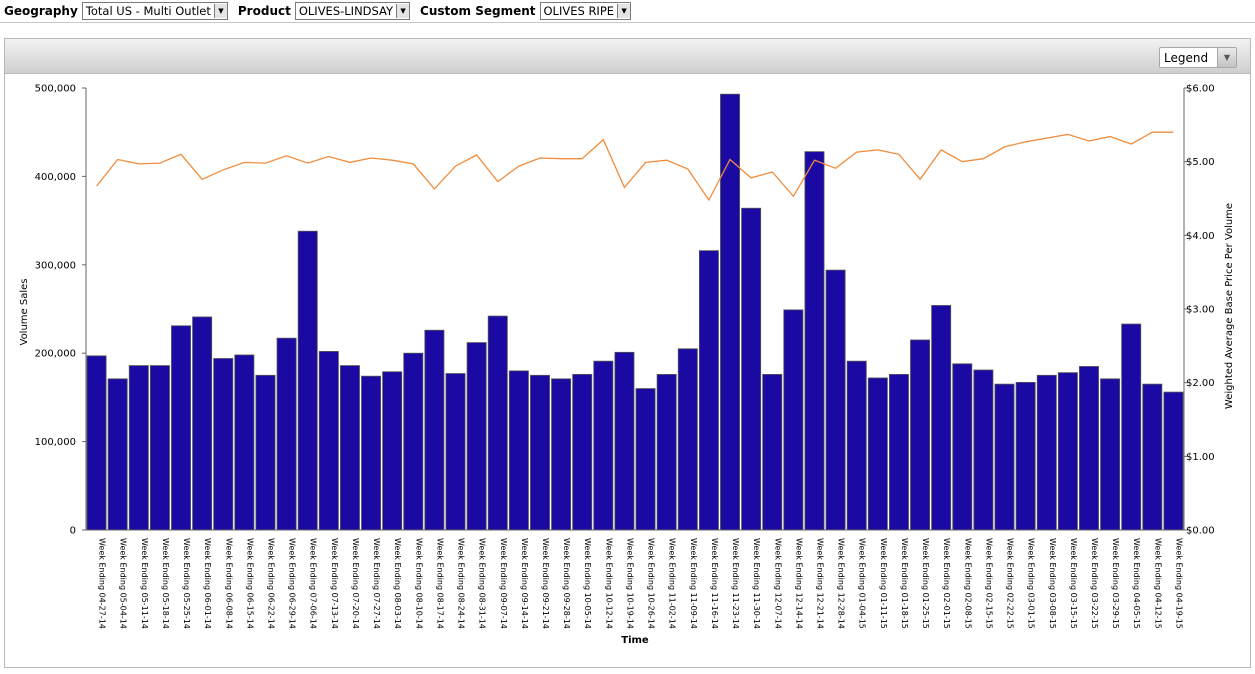  Describe the element at coordinates (154, 11) in the screenshot. I see `geography-select: Total US - Multi Outlet ▼` at that location.